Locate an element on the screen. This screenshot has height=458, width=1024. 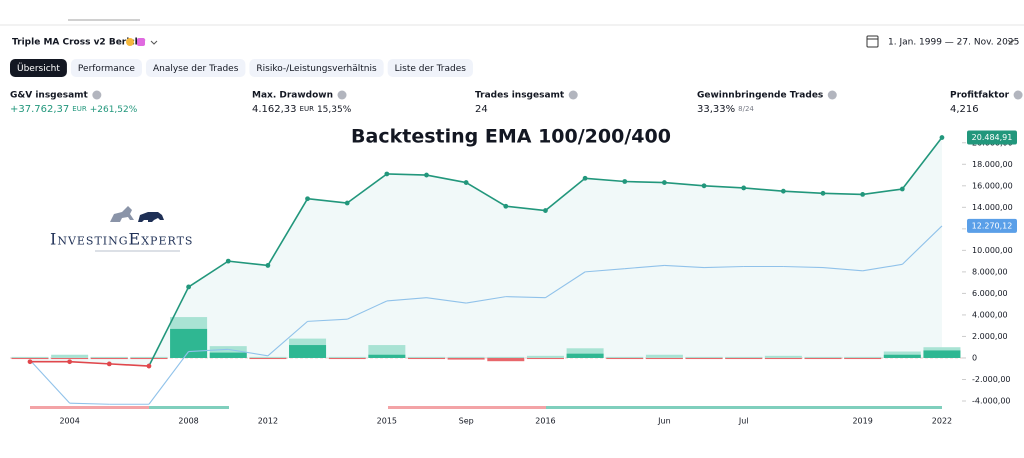
extra: +261,52% is located at coordinates (114, 110).